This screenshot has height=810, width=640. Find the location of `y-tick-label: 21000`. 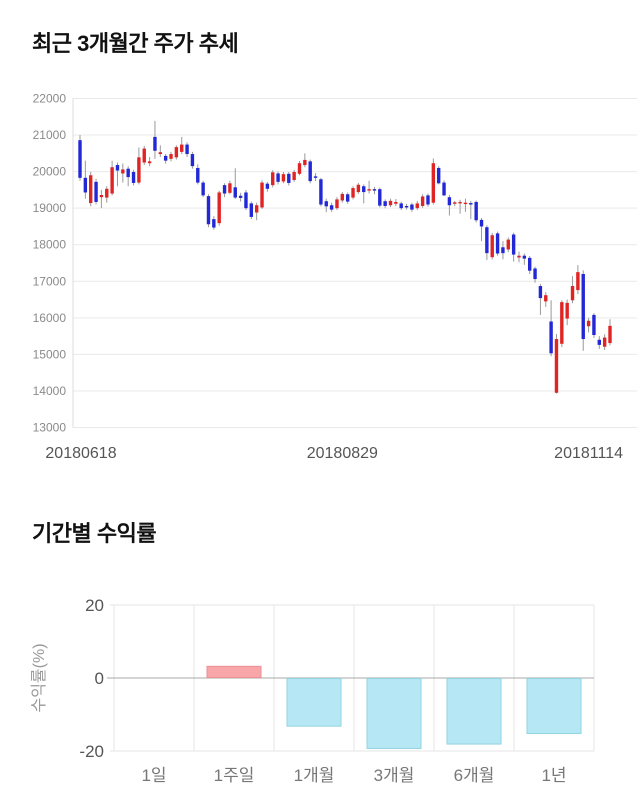

y-tick-label: 21000 is located at coordinates (50, 135).